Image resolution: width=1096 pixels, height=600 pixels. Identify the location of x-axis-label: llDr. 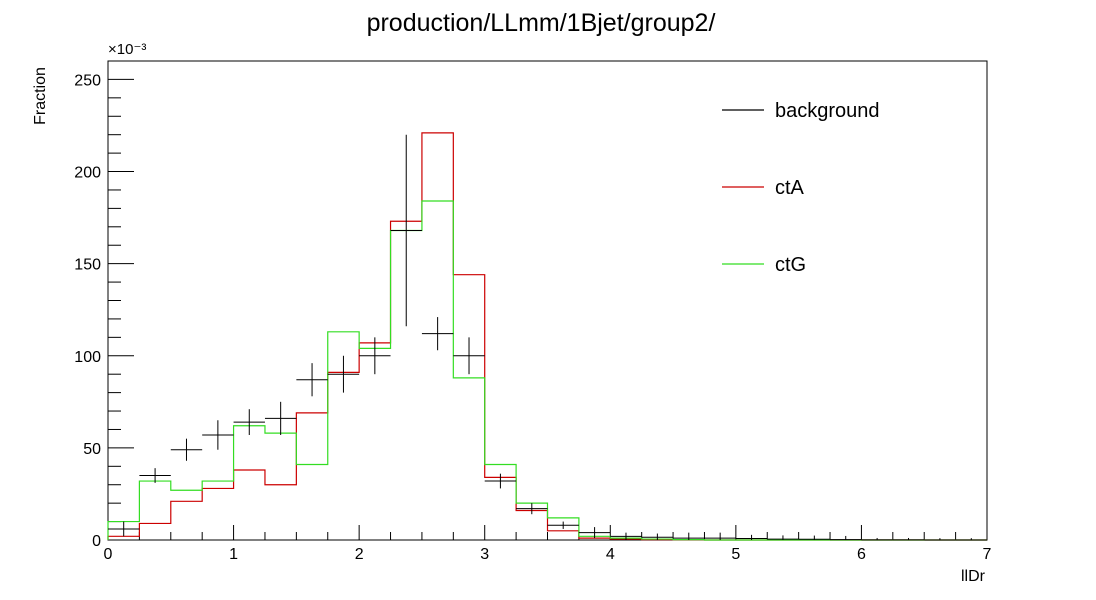
(973, 576).